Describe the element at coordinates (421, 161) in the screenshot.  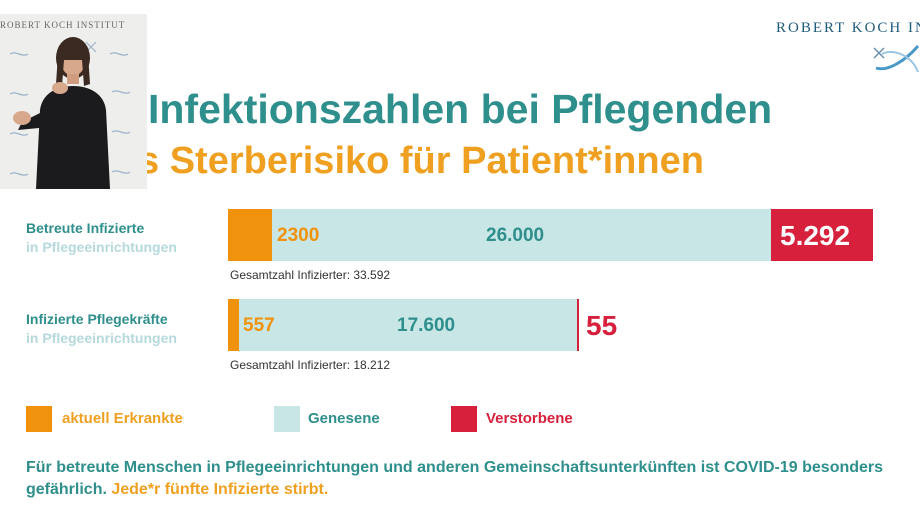
I see `page-subtitle: s Sterberisiko für Patient*innen` at that location.